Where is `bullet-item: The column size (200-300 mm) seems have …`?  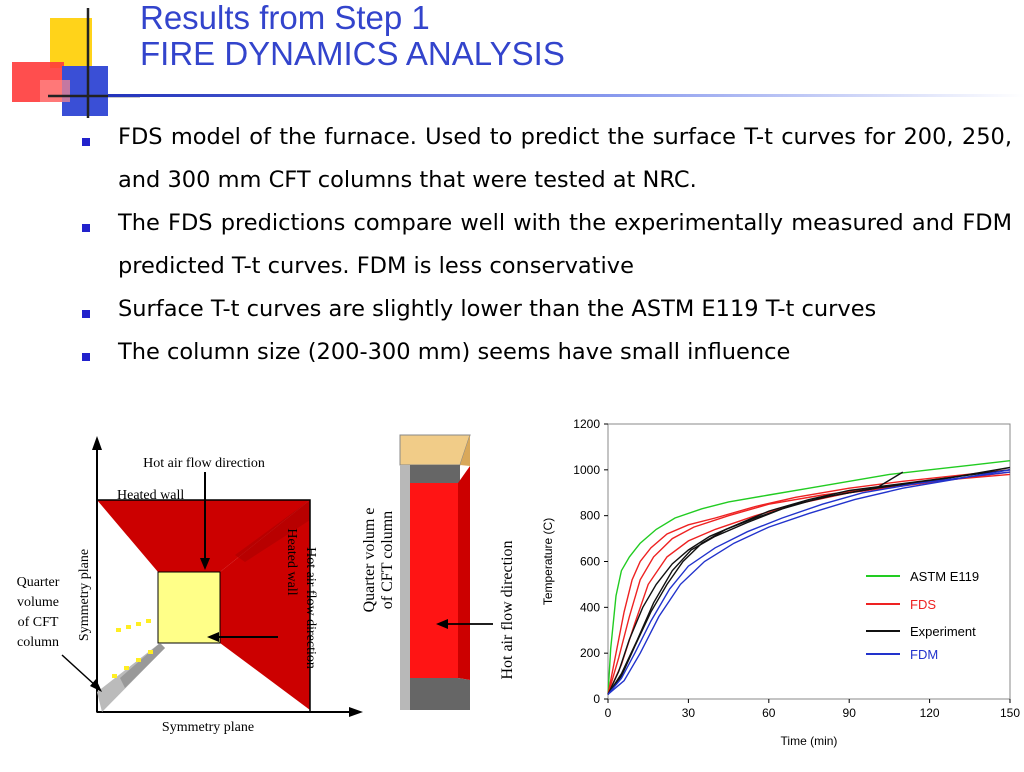 bullet-item: The column size (200-300 mm) seems have … is located at coordinates (546, 352).